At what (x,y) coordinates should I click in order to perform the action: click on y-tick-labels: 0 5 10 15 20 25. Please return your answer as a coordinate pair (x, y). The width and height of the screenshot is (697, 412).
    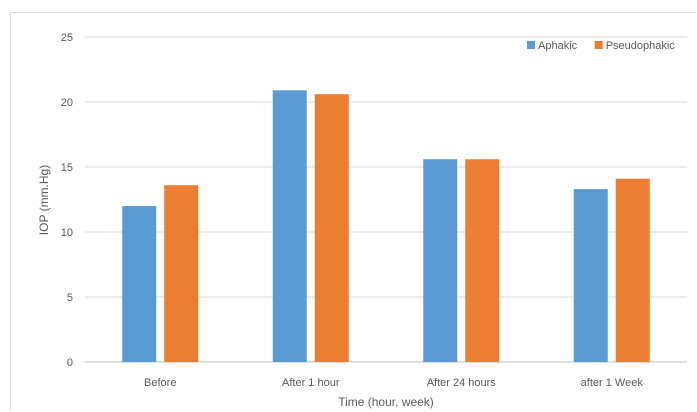
    Looking at the image, I should click on (67, 200).